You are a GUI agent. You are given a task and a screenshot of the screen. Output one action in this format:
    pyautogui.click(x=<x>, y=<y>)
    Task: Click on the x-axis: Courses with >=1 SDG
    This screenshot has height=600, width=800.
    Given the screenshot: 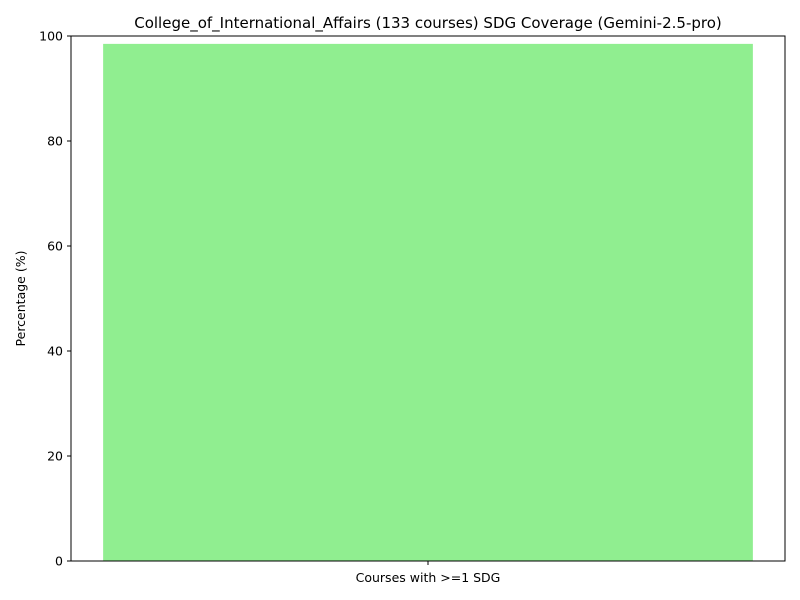 What is the action you would take?
    pyautogui.click(x=428, y=573)
    